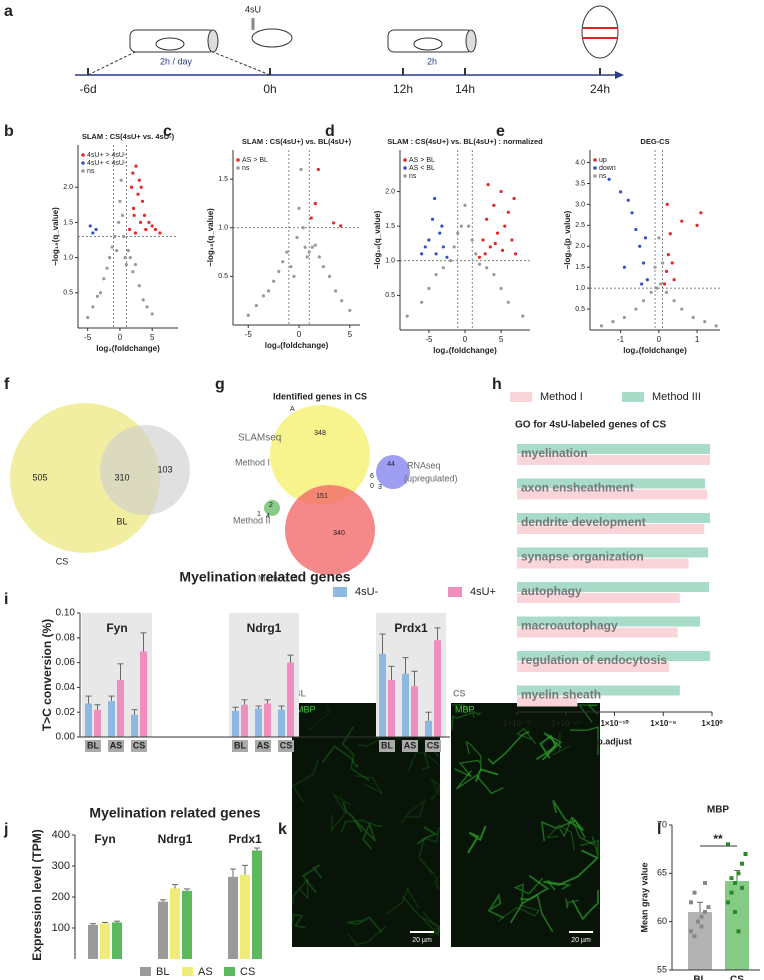  What do you see at coordinates (66, 737) in the screenshot?
I see `y-tick-label: 0.00` at bounding box center [66, 737].